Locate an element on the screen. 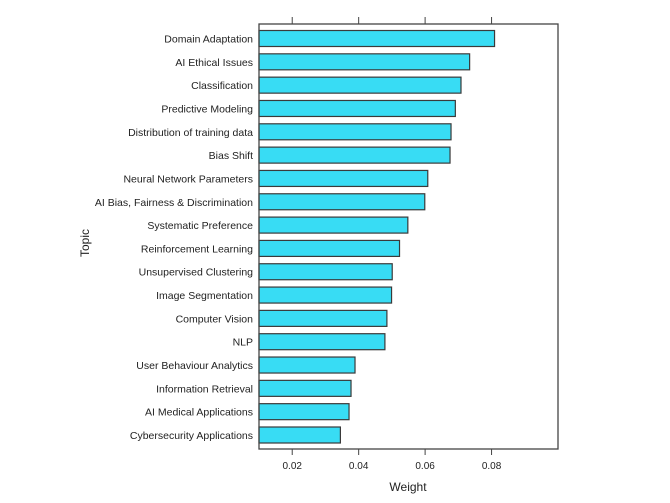  x-tick-label: 0.04 is located at coordinates (359, 466).